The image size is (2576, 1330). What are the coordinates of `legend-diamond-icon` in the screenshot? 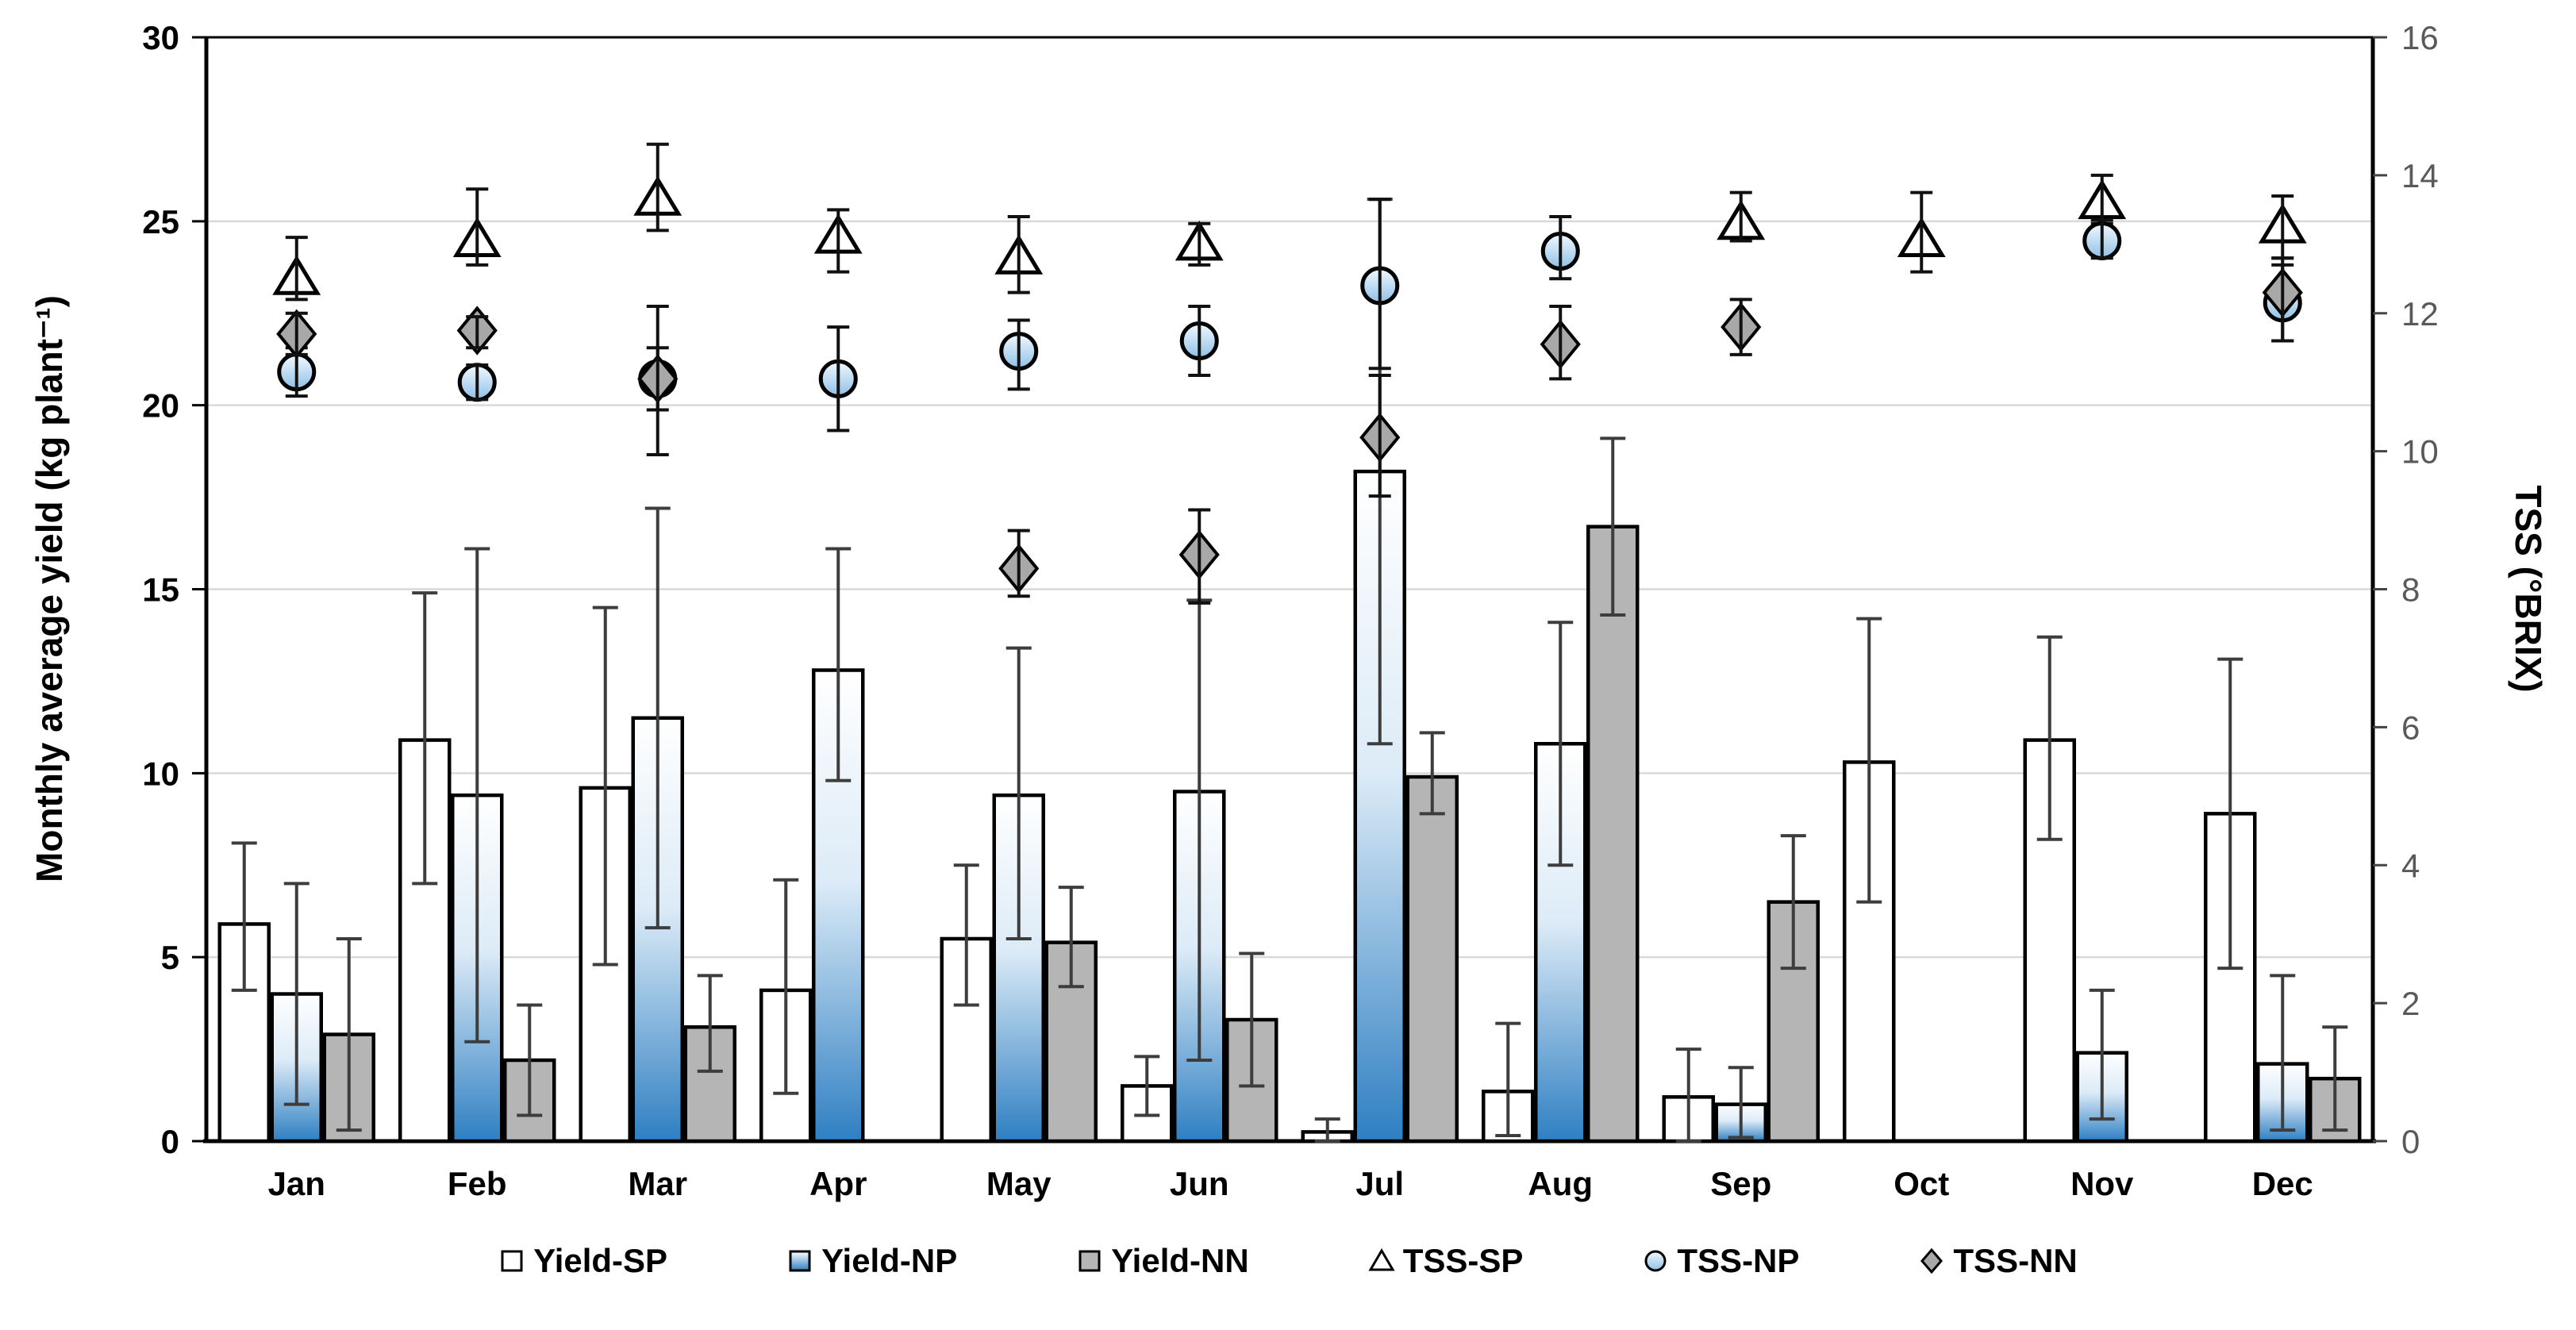 It's located at (1932, 1260).